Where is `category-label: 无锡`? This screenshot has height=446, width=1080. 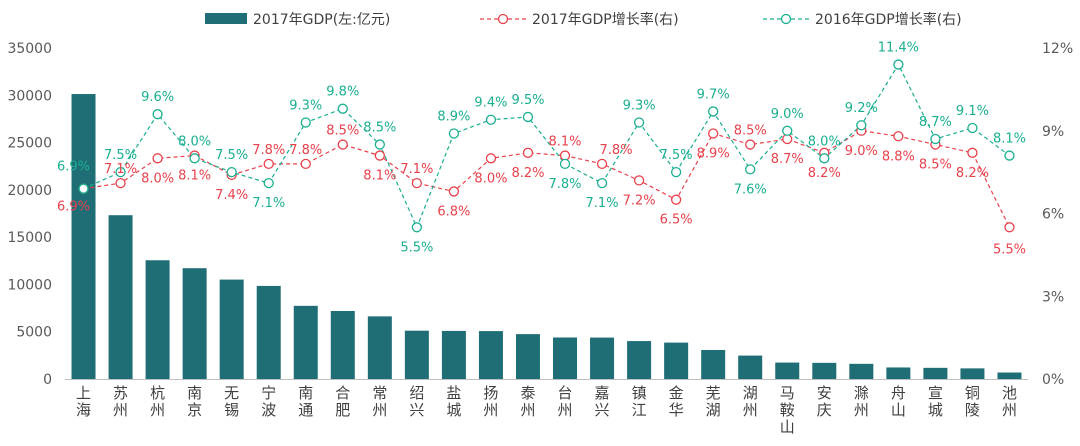 category-label: 无锡 is located at coordinates (231, 401).